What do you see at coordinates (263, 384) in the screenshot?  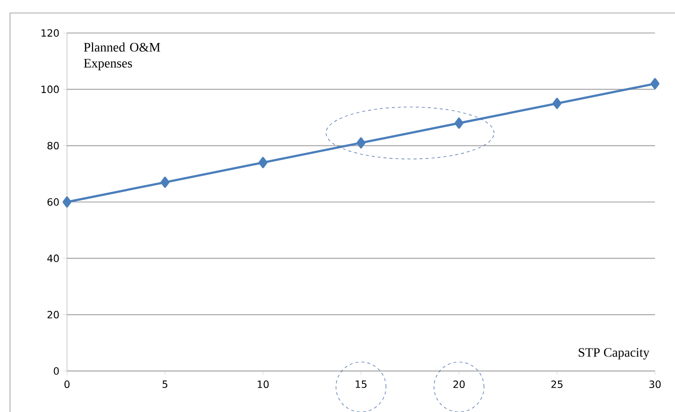 I see `x-tick-label: 10` at bounding box center [263, 384].